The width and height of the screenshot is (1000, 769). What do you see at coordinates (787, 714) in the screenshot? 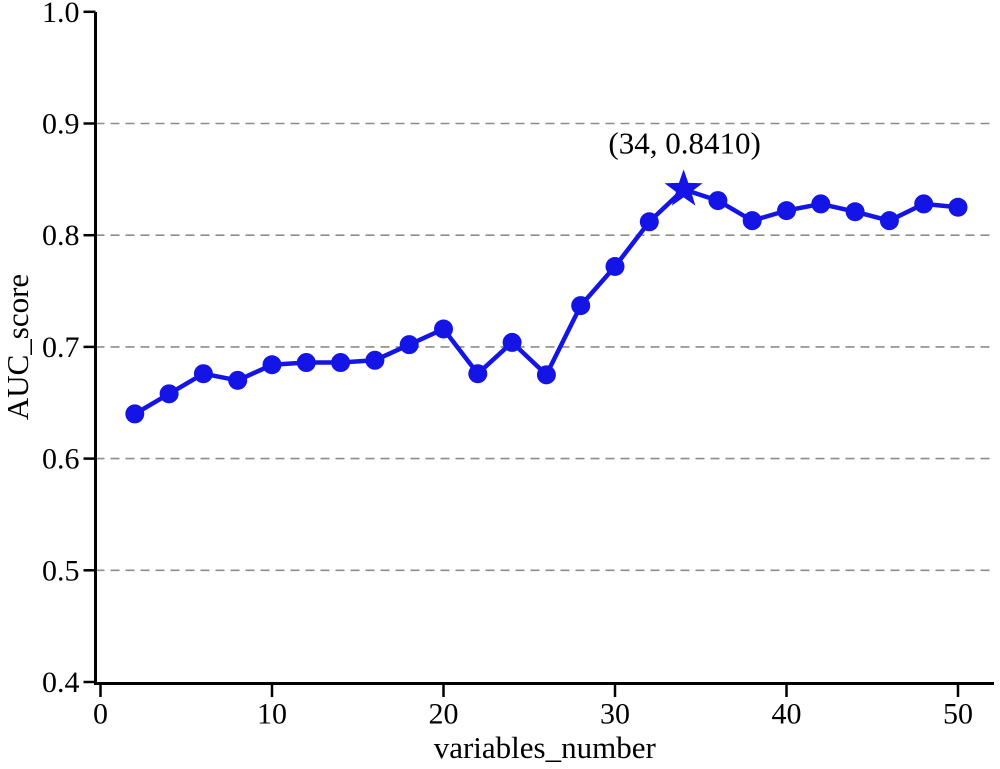
I see `x-tick-label: 40` at bounding box center [787, 714].